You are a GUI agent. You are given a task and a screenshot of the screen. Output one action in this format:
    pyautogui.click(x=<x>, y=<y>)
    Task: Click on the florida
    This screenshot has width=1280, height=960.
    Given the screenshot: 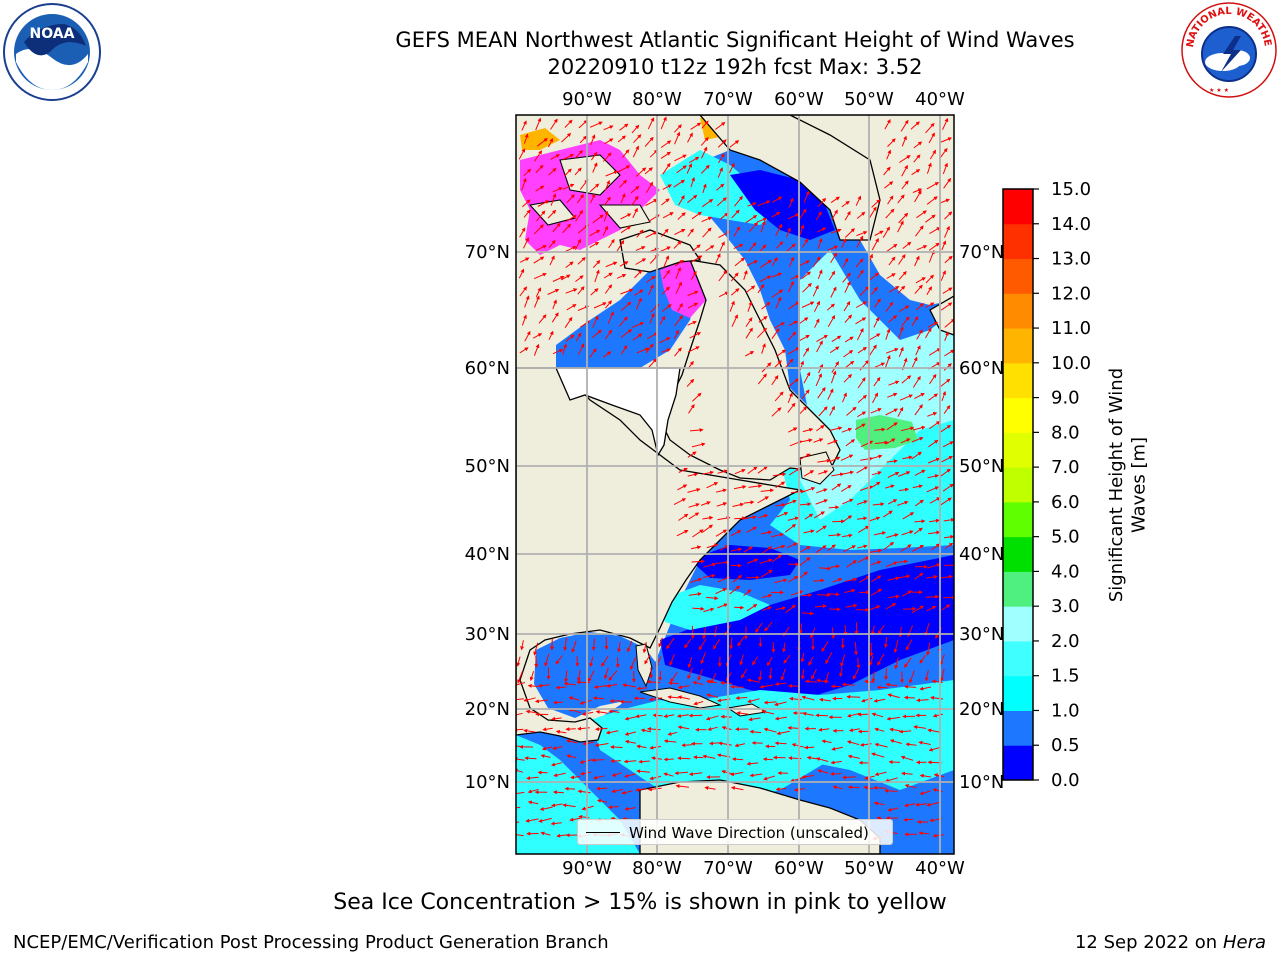 What is the action you would take?
    pyautogui.click(x=644, y=665)
    